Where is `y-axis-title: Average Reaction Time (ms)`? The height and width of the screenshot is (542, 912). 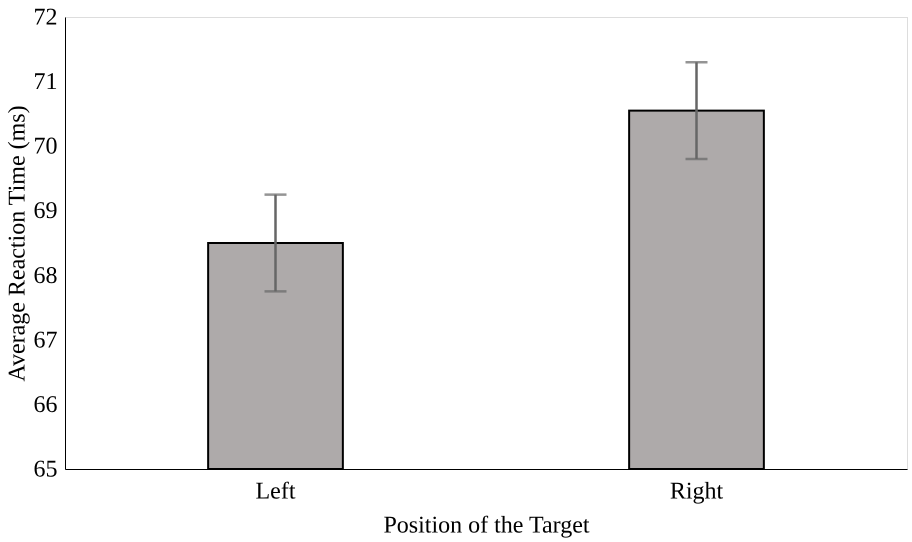
y-axis-title: Average Reaction Time (ms) is located at coordinates (17, 243).